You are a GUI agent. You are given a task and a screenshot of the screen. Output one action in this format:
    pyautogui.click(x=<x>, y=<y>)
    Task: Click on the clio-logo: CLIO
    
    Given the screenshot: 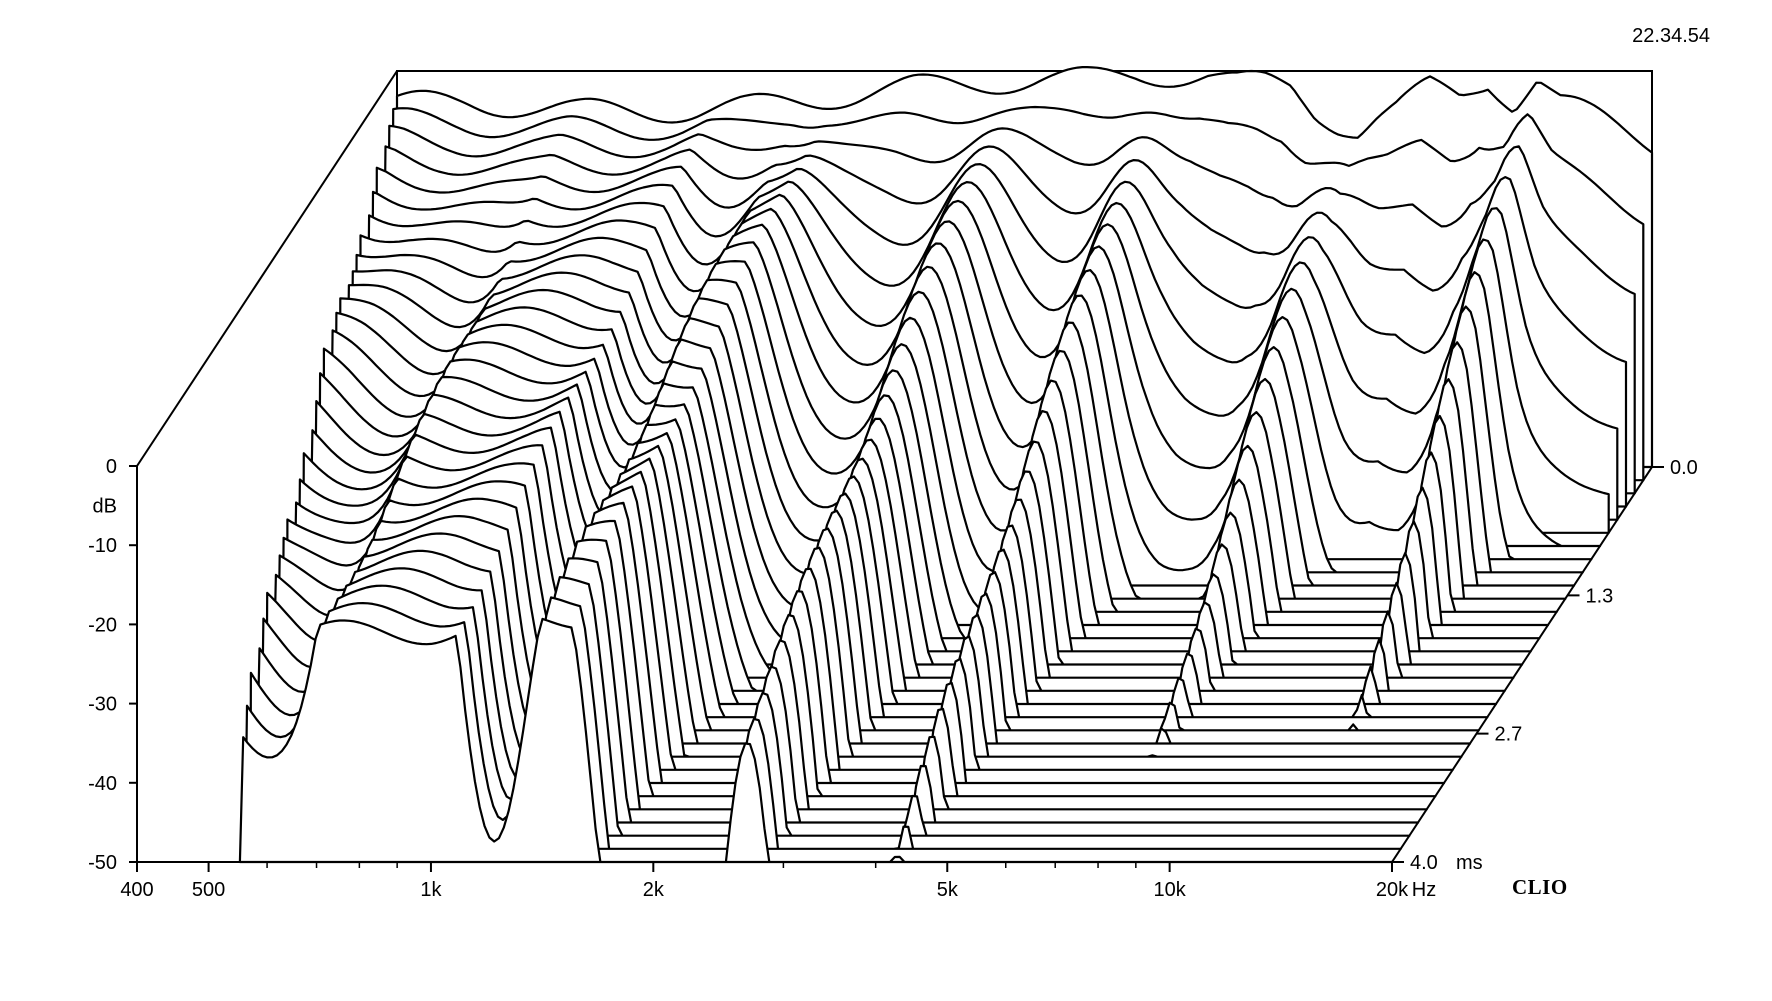 What is the action you would take?
    pyautogui.click(x=1540, y=887)
    